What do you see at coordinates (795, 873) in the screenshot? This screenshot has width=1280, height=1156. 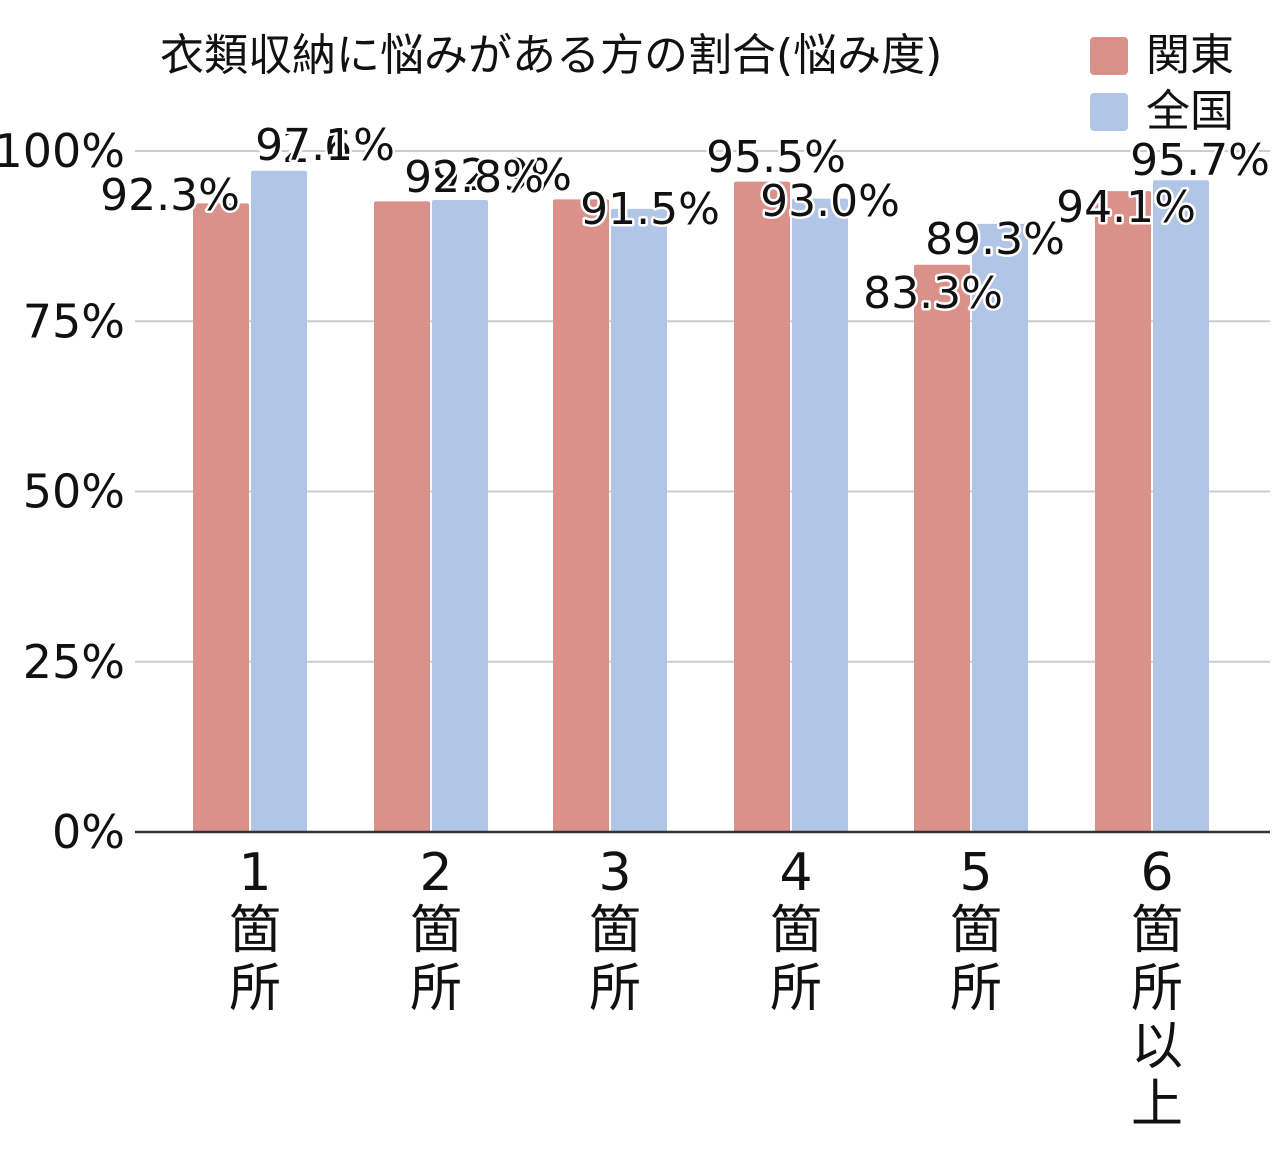 I see `x-tick-label: 4` at bounding box center [795, 873].